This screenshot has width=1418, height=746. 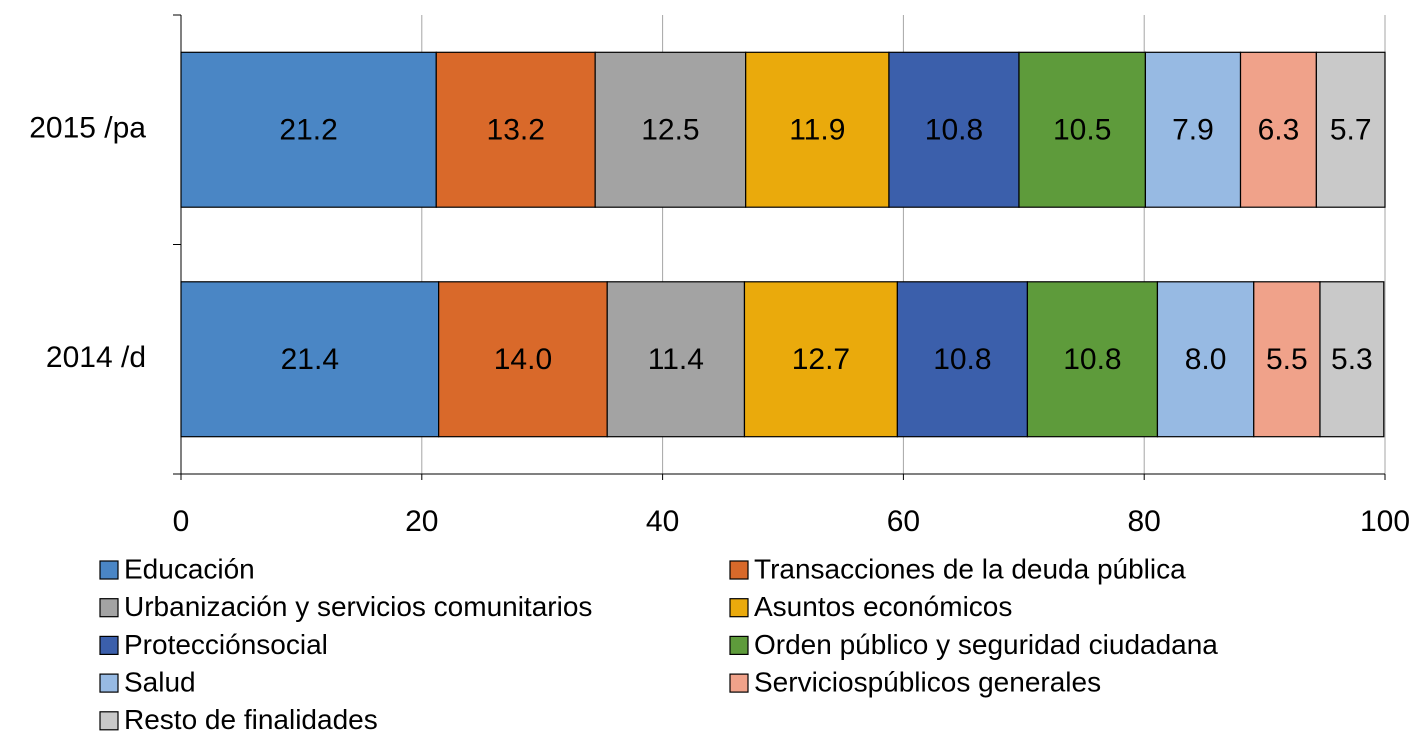 I want to click on data-label: 12.7, so click(x=821, y=359).